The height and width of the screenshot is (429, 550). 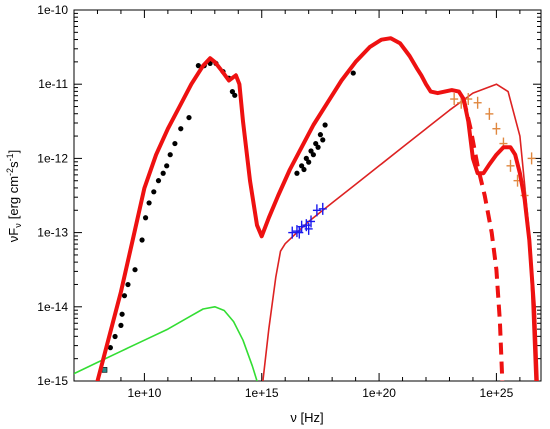 I want to click on y-tick-label: 1e-10, so click(x=52, y=10).